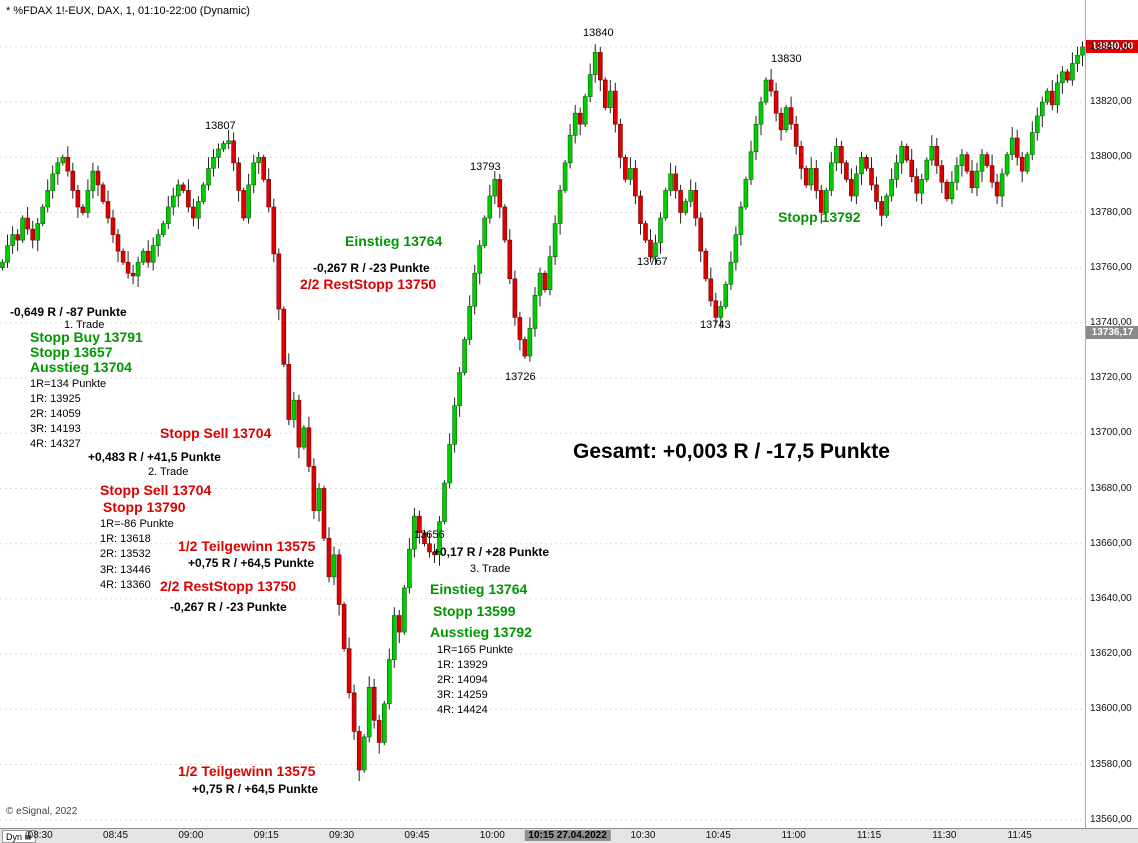  Describe the element at coordinates (1111, 764) in the screenshot. I see `price-axis-label: 13580,00` at that location.